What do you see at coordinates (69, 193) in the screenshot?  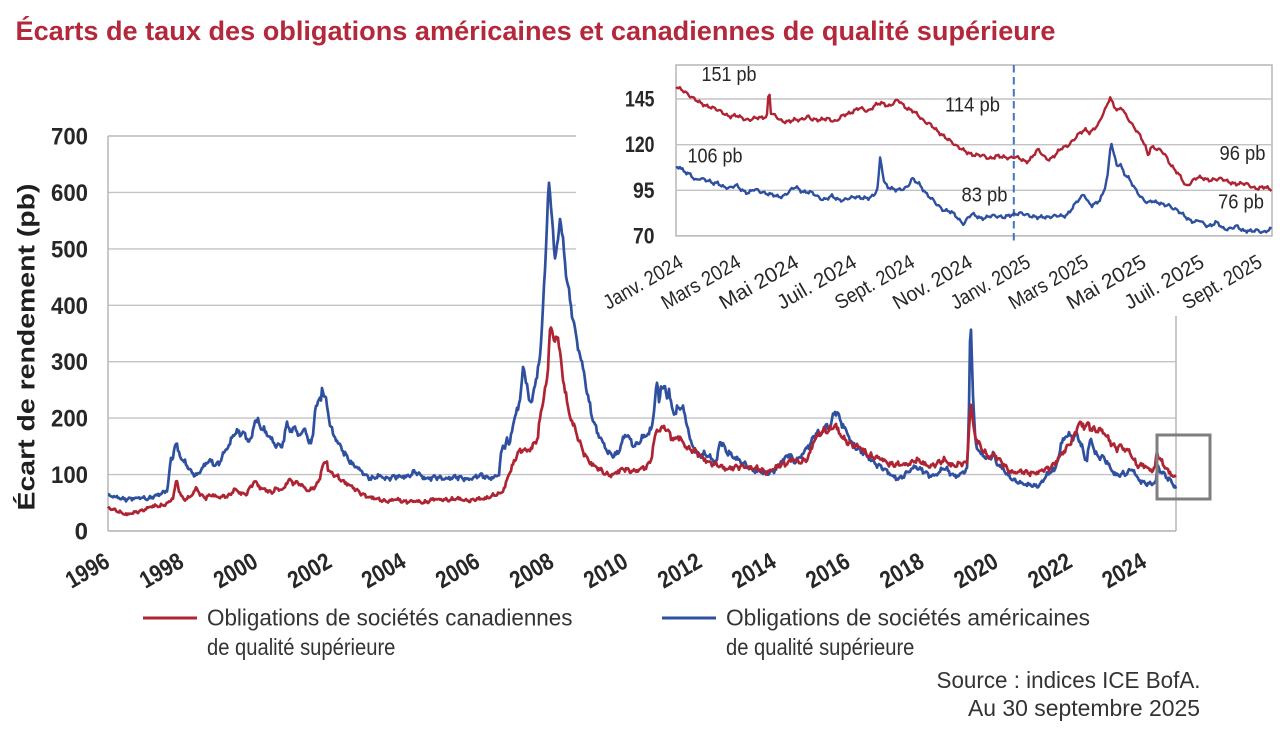 I see `svg-text: 600` at bounding box center [69, 193].